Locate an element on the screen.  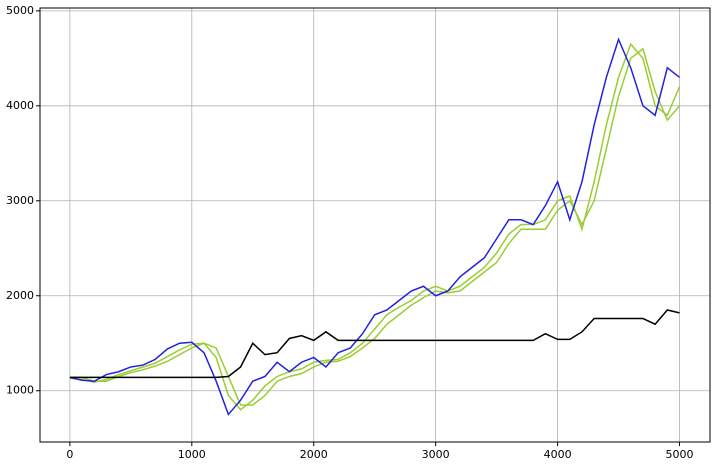
y-tick-label: 4000 is located at coordinates (20, 105).